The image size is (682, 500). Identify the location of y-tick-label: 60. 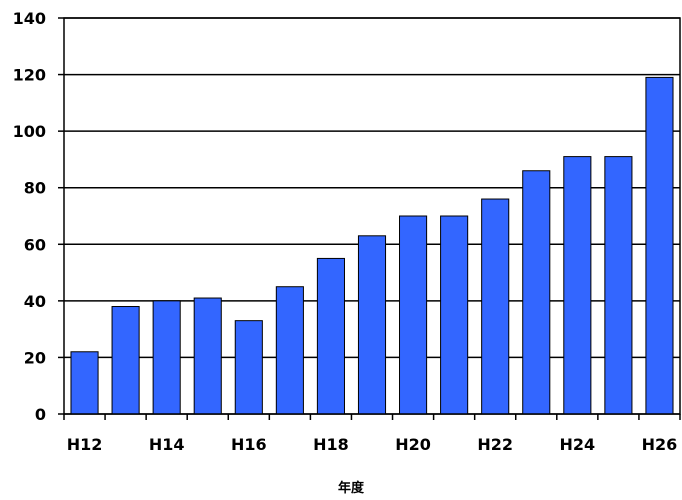
(35, 244).